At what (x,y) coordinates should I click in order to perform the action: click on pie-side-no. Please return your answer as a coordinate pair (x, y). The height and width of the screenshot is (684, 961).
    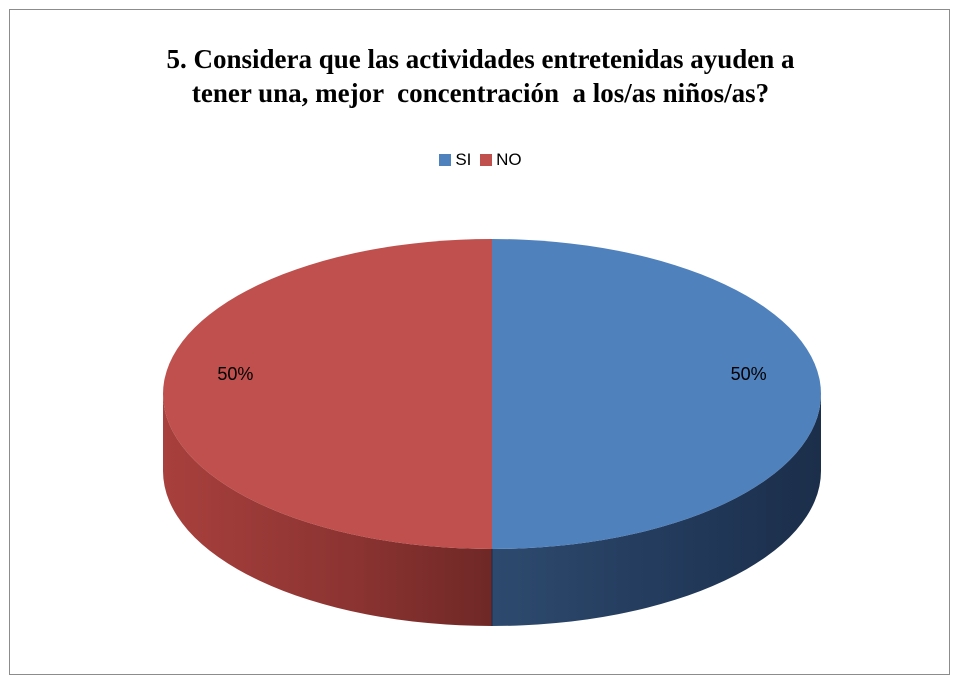
    Looking at the image, I should click on (327, 510).